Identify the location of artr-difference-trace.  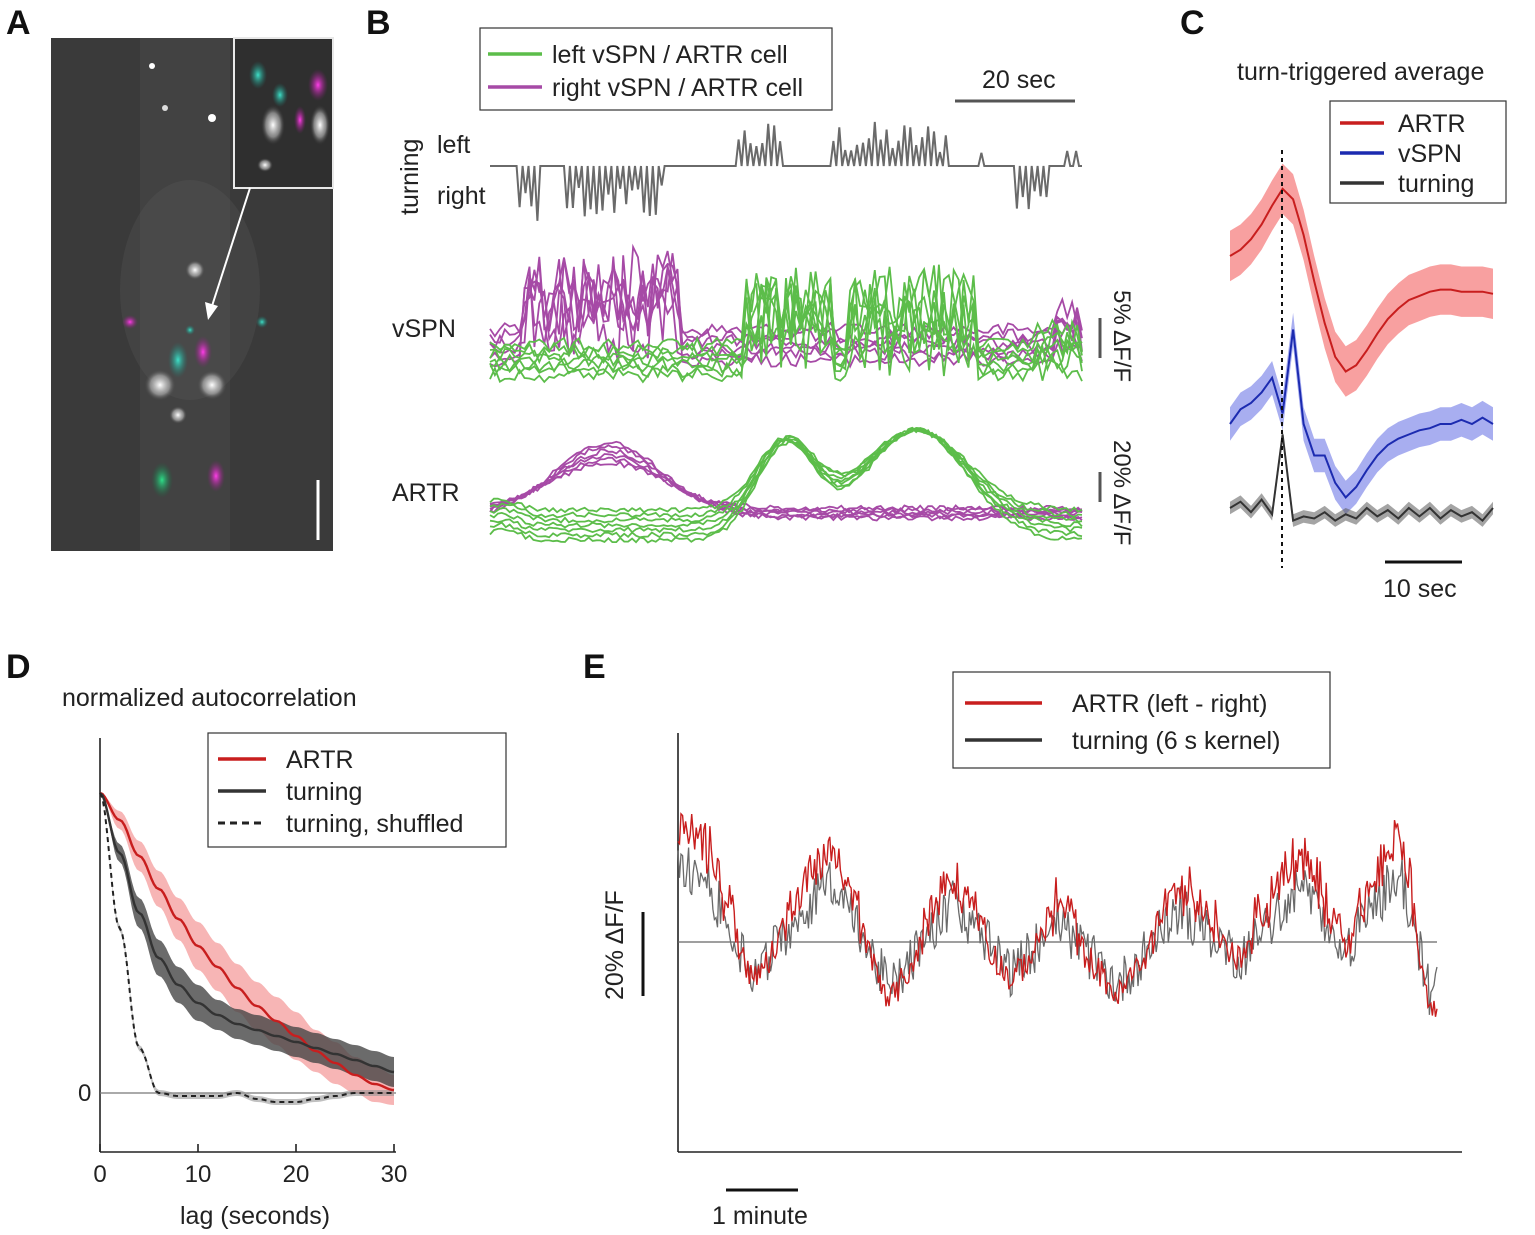
(1057, 914).